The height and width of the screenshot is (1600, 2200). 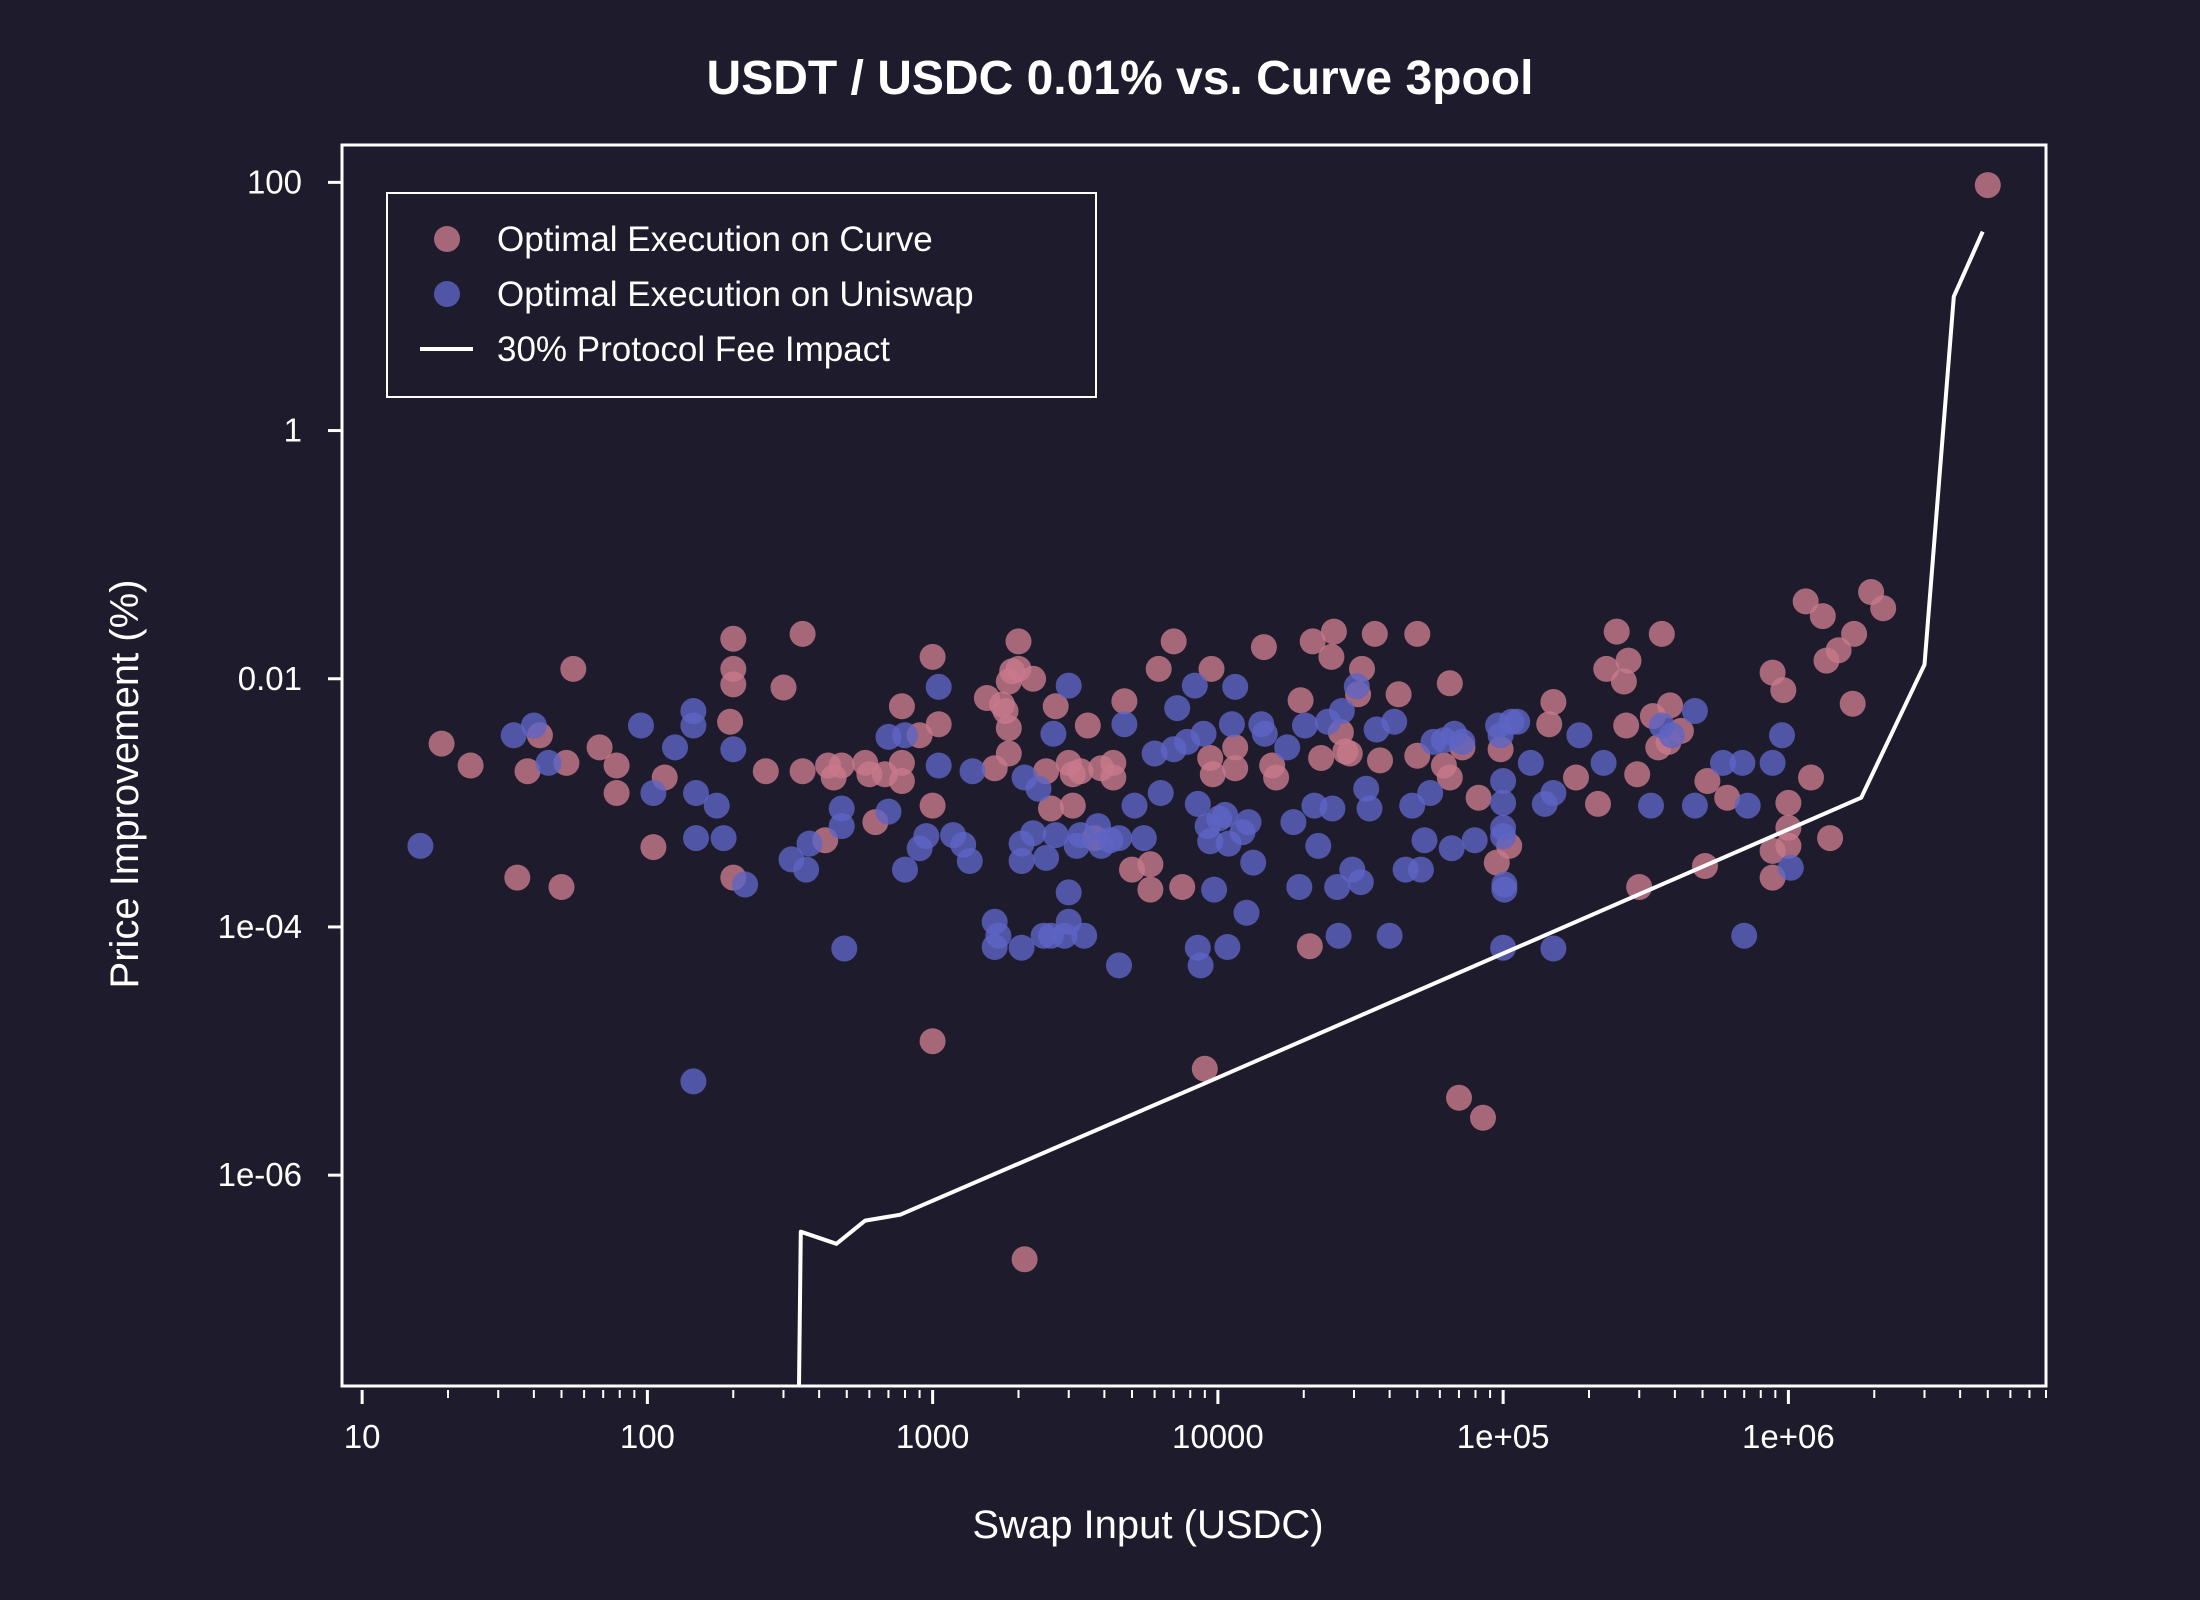 What do you see at coordinates (293, 430) in the screenshot?
I see `y-tick-label: 1` at bounding box center [293, 430].